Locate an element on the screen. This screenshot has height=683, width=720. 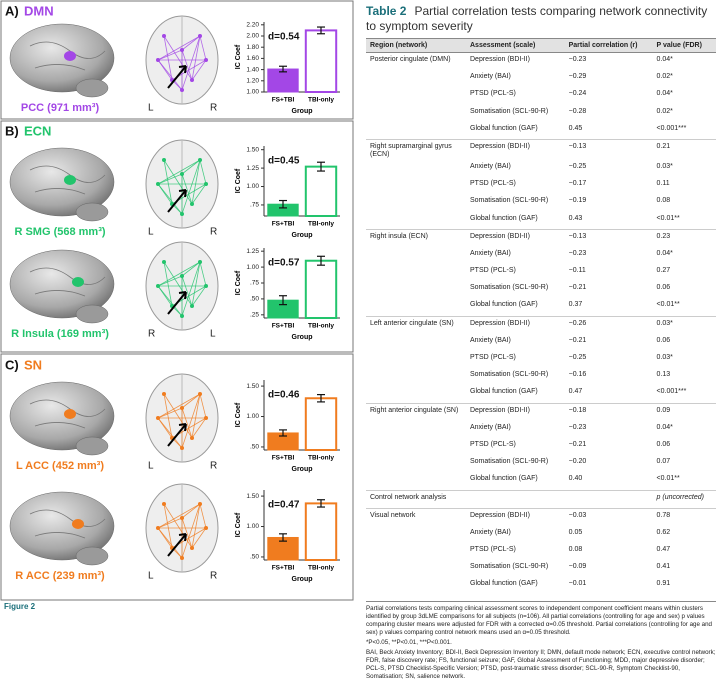
table-row: PTSD (PCL-S) 0.08 0.47 is located at coordinates (541, 551).